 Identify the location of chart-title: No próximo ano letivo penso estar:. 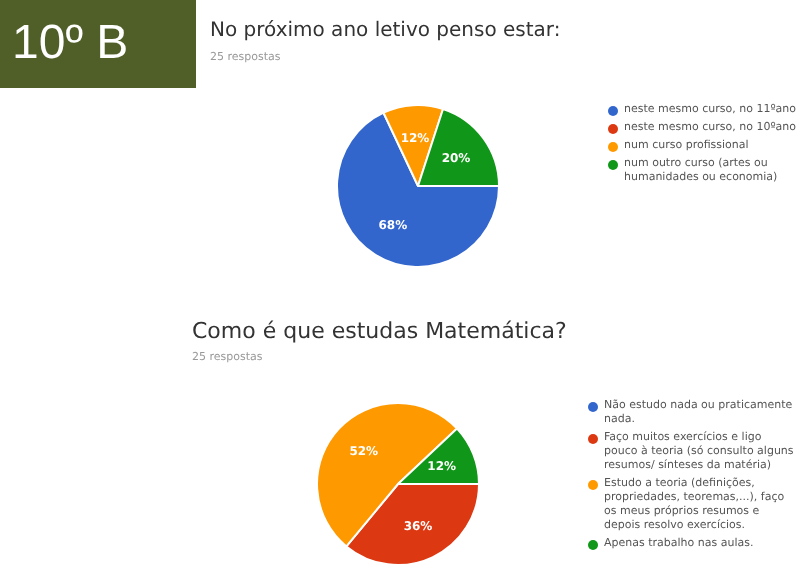
(385, 31).